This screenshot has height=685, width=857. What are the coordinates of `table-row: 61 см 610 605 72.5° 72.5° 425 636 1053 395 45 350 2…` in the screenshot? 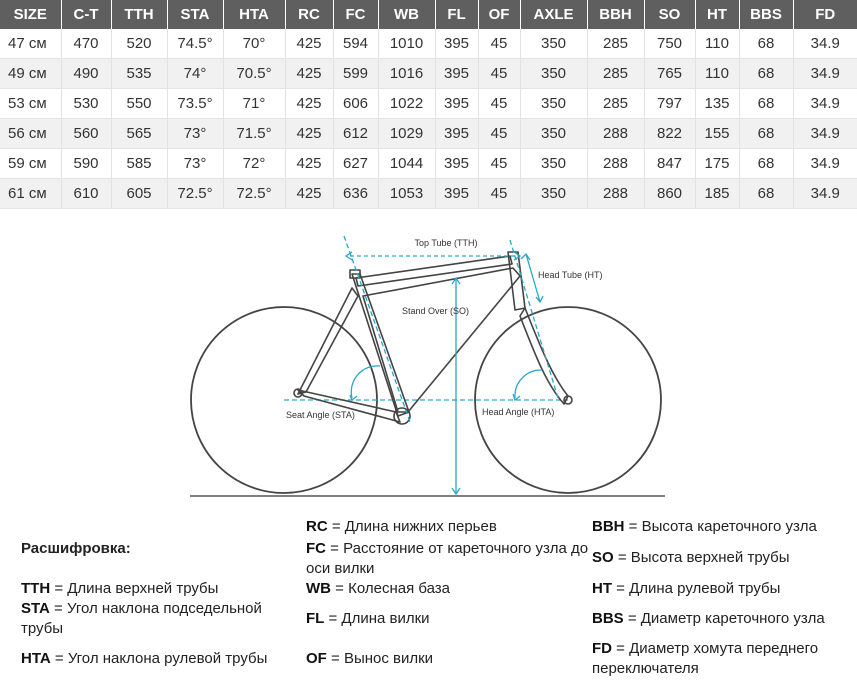 It's located at (428, 193).